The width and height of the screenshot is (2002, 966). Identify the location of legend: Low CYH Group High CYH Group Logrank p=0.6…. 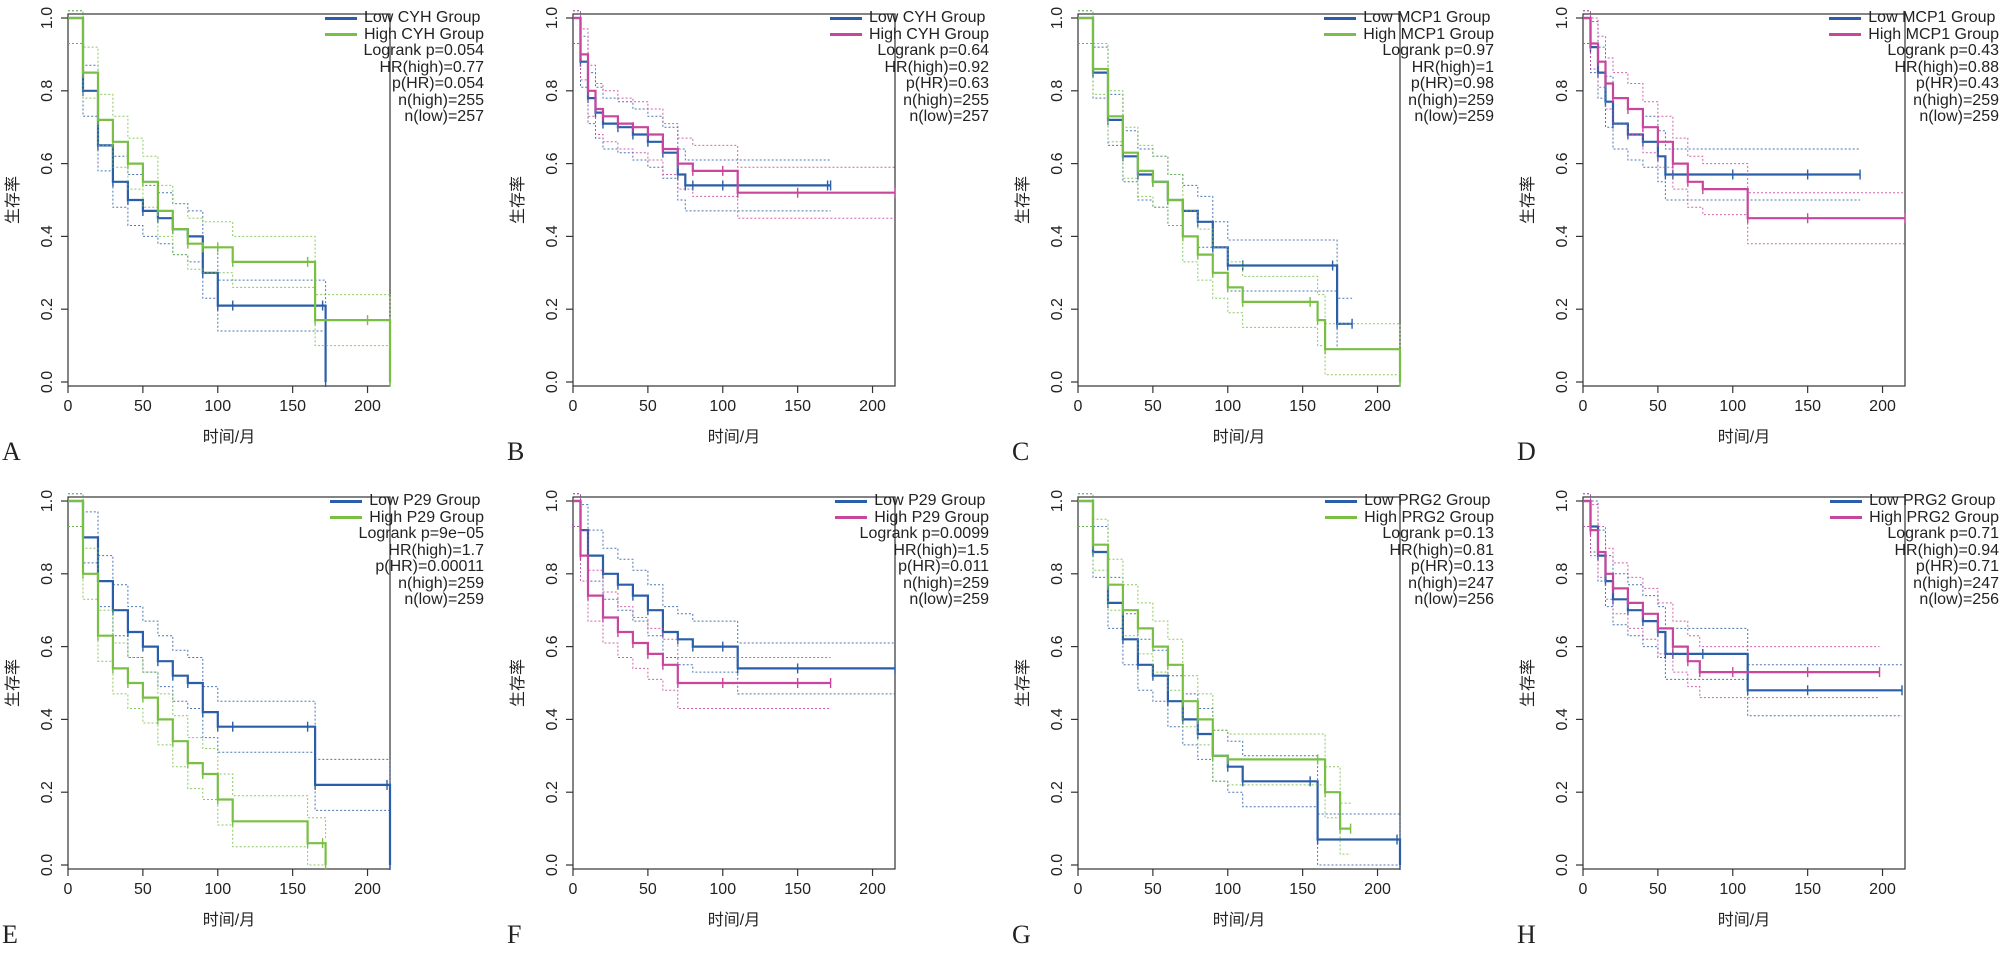
(909, 67).